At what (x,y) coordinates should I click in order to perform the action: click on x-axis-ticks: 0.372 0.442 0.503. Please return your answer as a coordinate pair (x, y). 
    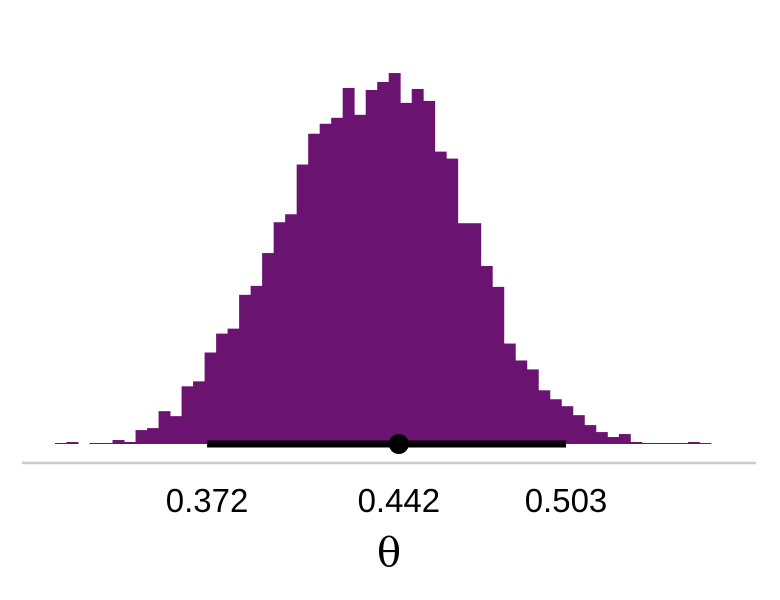
    Looking at the image, I should click on (387, 500).